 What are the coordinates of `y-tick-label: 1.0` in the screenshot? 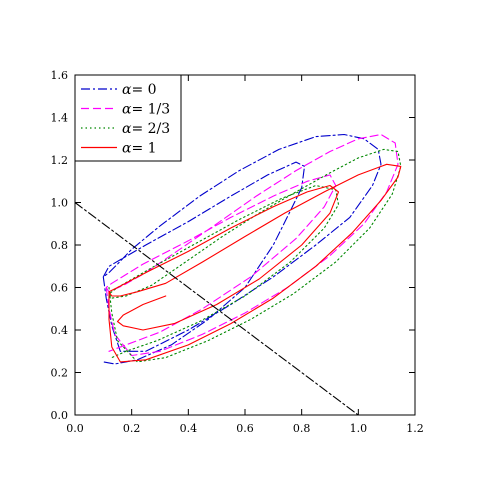 It's located at (60, 203).